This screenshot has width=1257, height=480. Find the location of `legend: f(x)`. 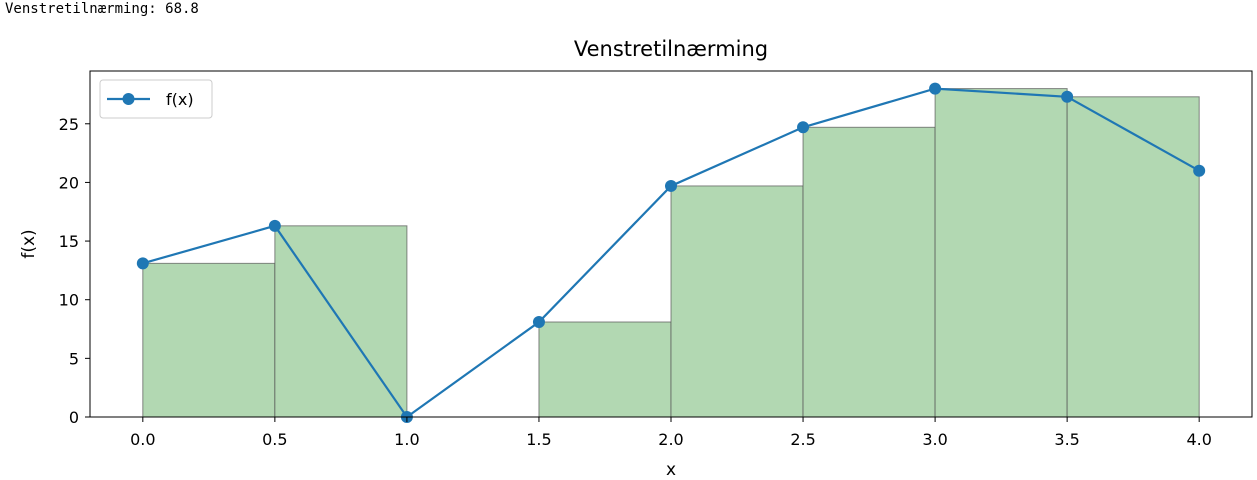

legend: f(x) is located at coordinates (156, 99).